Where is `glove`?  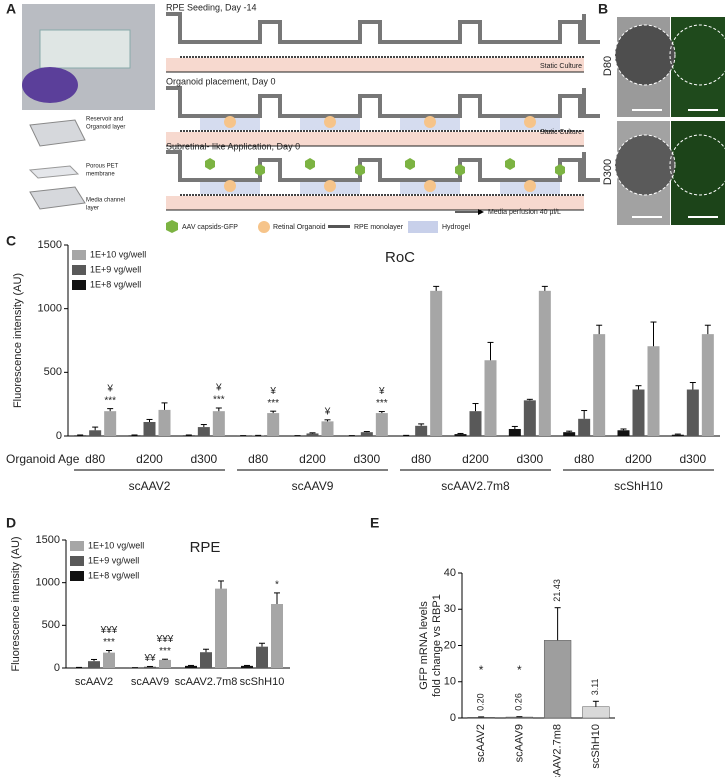
glove is located at coordinates (50, 85).